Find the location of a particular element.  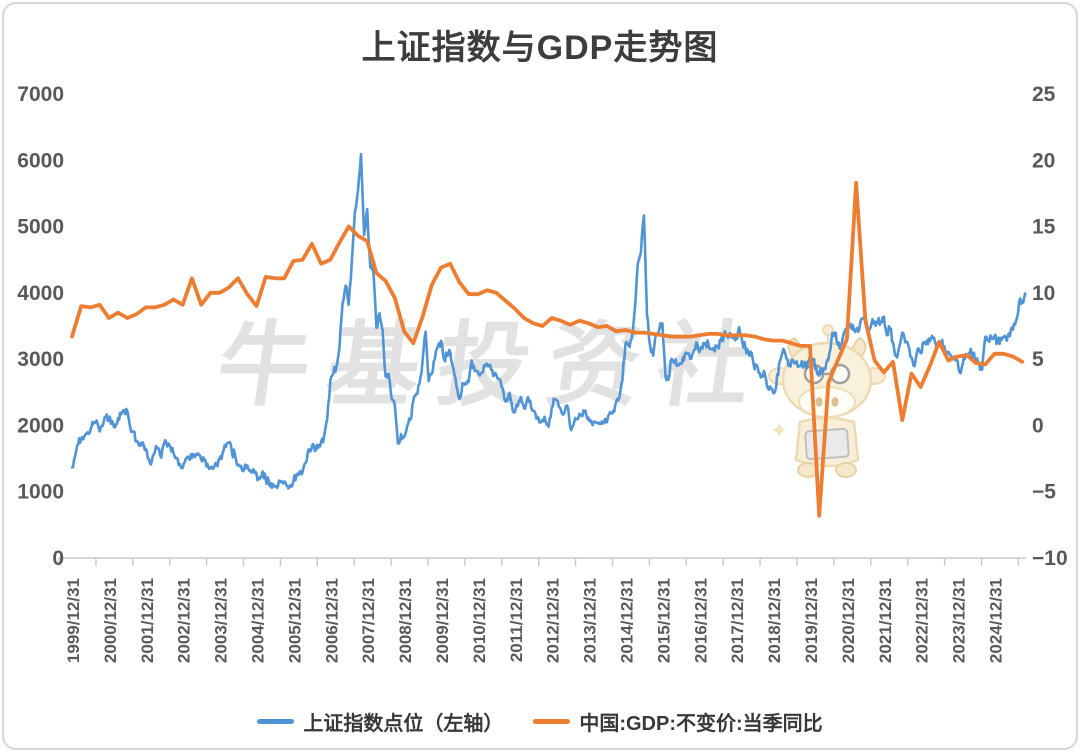

x-axis-label: 2016/12/31 is located at coordinates (700, 620).